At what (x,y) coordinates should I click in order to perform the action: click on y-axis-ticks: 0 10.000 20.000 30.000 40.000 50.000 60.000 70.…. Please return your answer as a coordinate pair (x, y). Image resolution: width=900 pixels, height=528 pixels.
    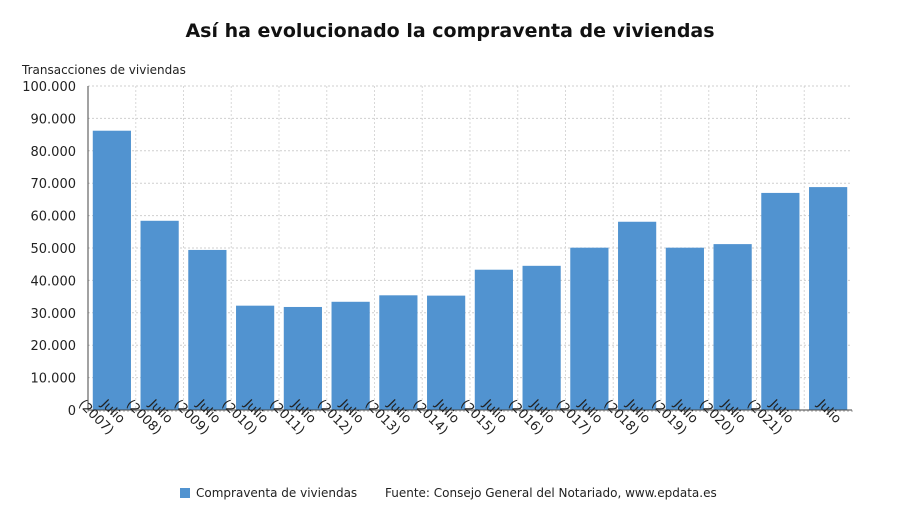
    Looking at the image, I should click on (49, 249).